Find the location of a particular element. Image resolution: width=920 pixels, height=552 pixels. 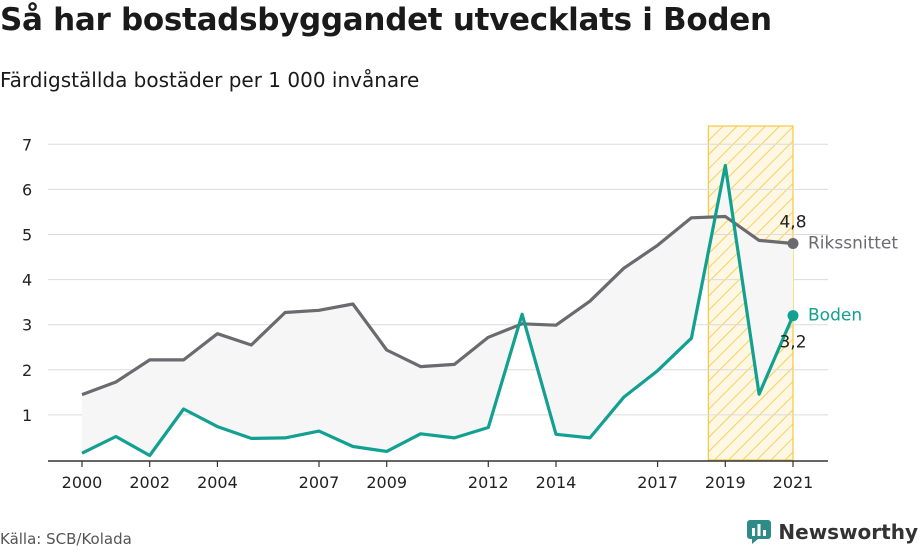

brand-name: Newsworthy is located at coordinates (848, 532).